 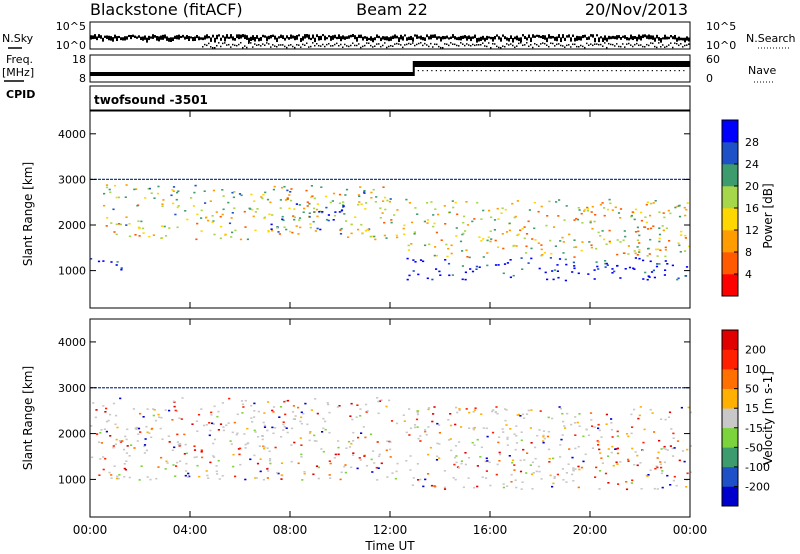 What do you see at coordinates (752, 230) in the screenshot?
I see `colorbar-tick-label: 12` at bounding box center [752, 230].